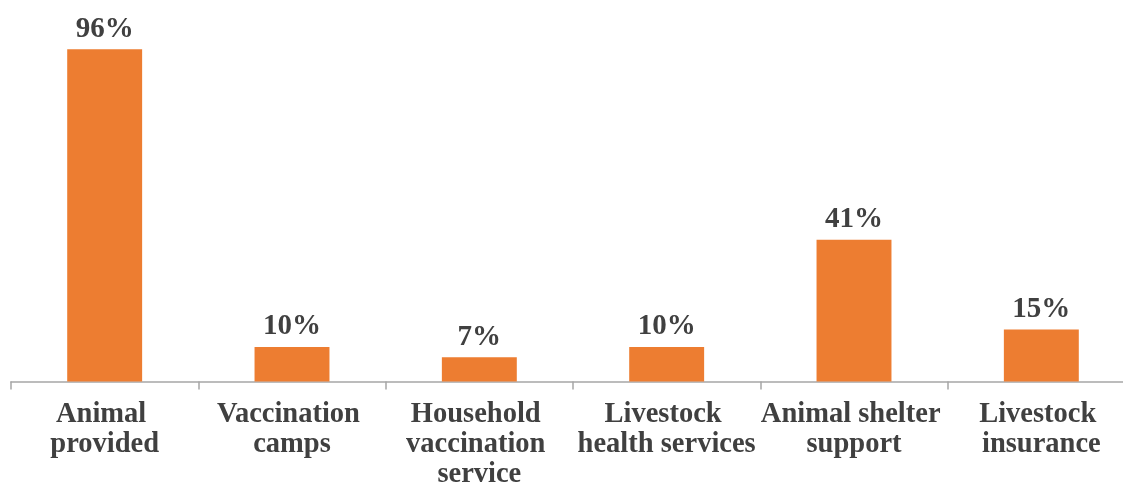 The width and height of the screenshot is (1123, 489). I want to click on x-tick-label: Household vaccination service, so click(479, 442).